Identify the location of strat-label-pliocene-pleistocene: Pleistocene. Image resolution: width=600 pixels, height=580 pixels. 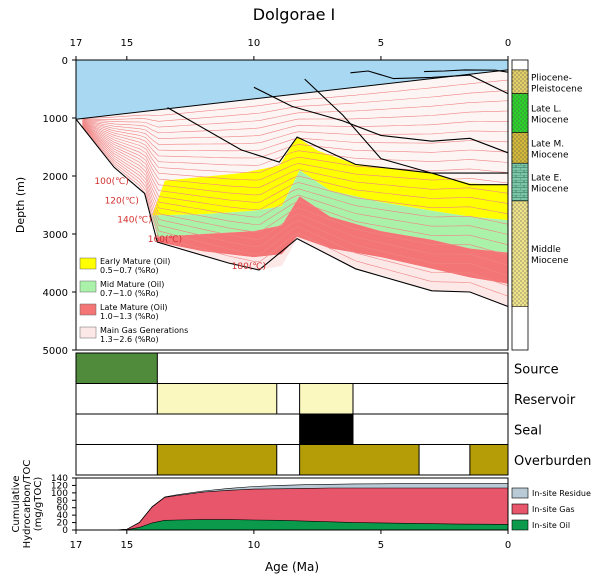
(557, 89).